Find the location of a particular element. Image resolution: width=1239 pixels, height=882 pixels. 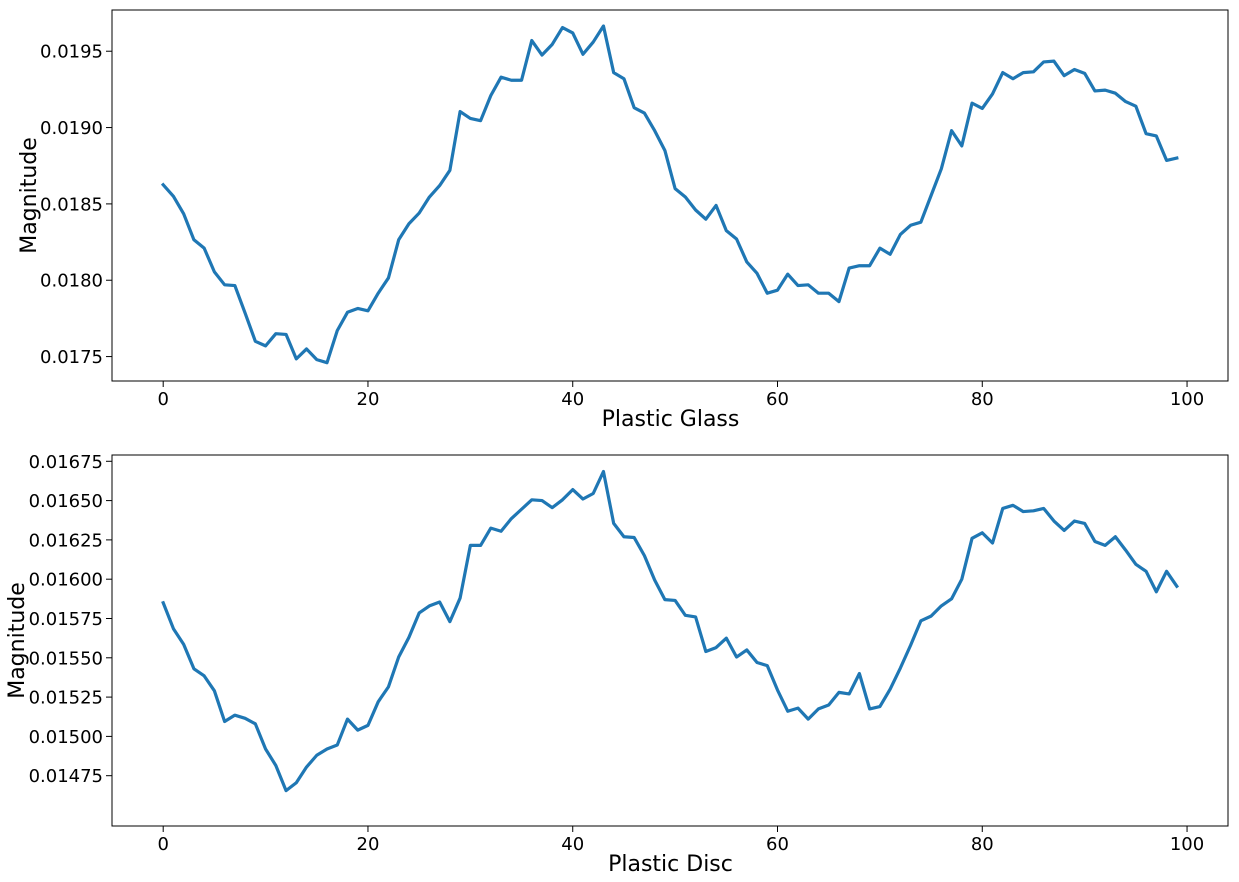

y-tick-label: 0.0175 is located at coordinates (71, 357).